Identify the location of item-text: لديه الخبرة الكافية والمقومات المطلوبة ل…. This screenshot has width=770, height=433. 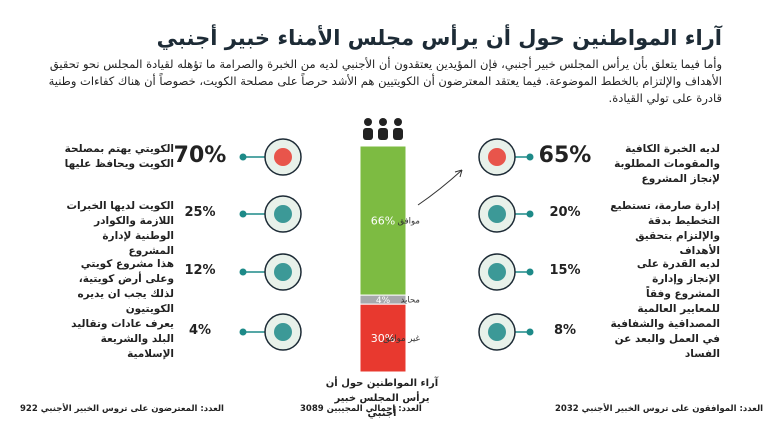
(667, 164).